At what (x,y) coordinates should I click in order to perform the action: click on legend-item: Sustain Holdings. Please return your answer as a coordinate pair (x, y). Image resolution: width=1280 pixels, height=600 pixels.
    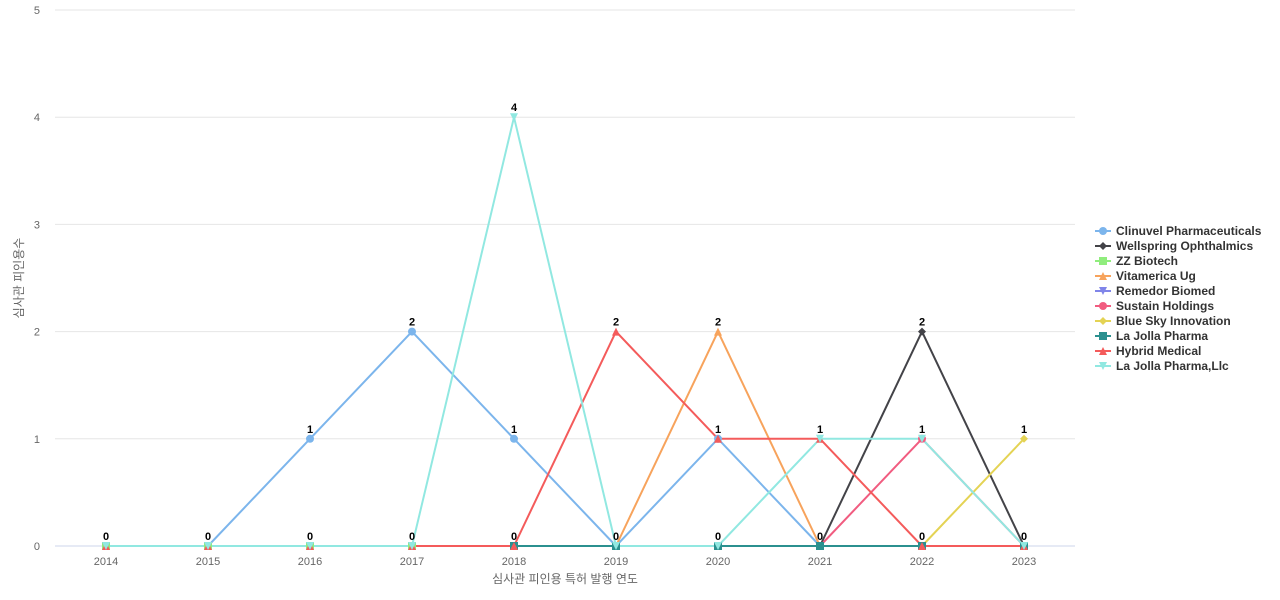
    Looking at the image, I should click on (1154, 306).